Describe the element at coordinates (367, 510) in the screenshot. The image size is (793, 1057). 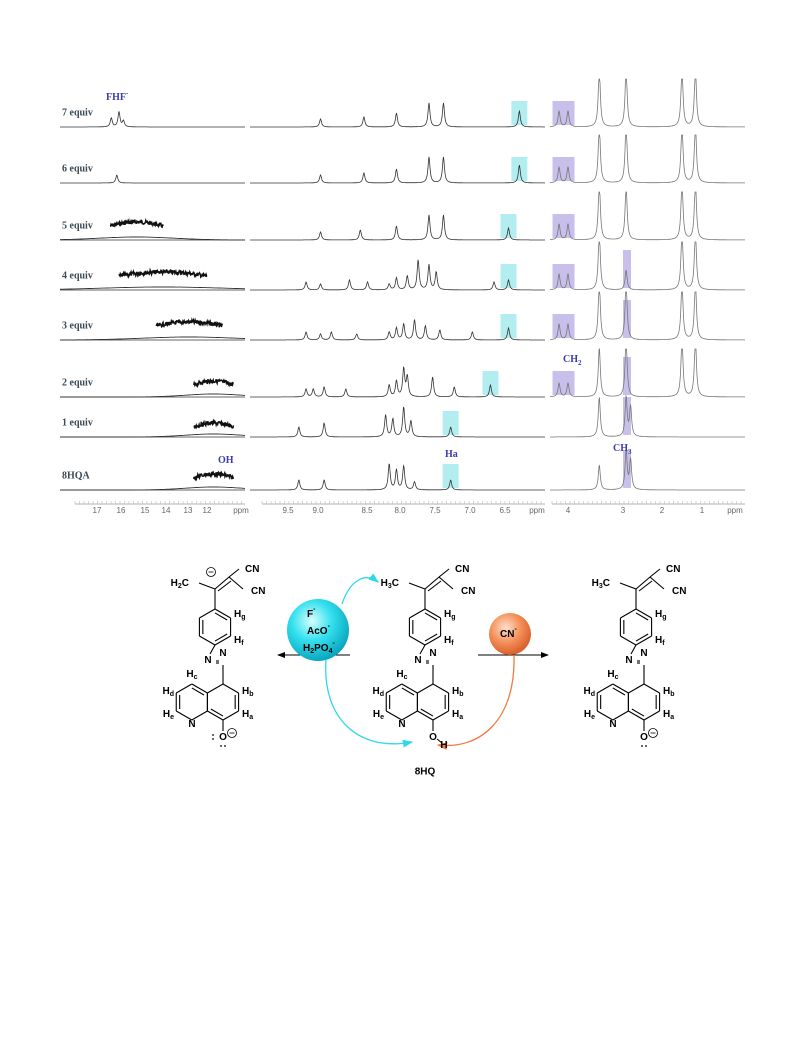
I see `axis-label: 8.5` at that location.